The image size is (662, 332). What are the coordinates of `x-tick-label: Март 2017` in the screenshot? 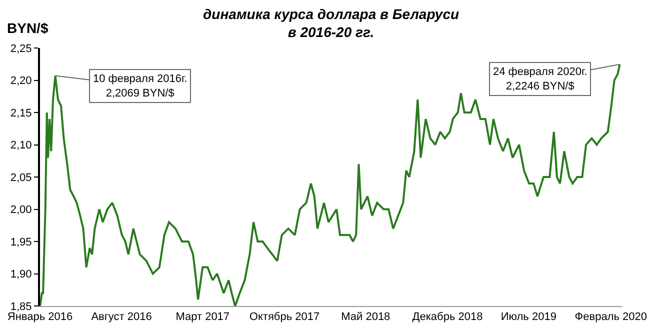 It's located at (203, 317).